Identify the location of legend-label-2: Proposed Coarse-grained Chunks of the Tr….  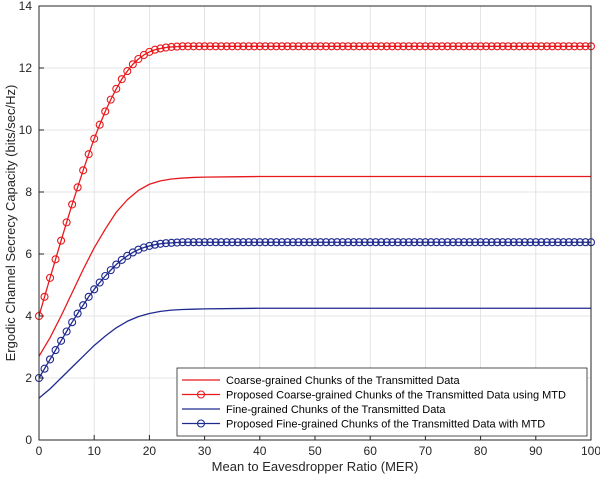
(396, 396).